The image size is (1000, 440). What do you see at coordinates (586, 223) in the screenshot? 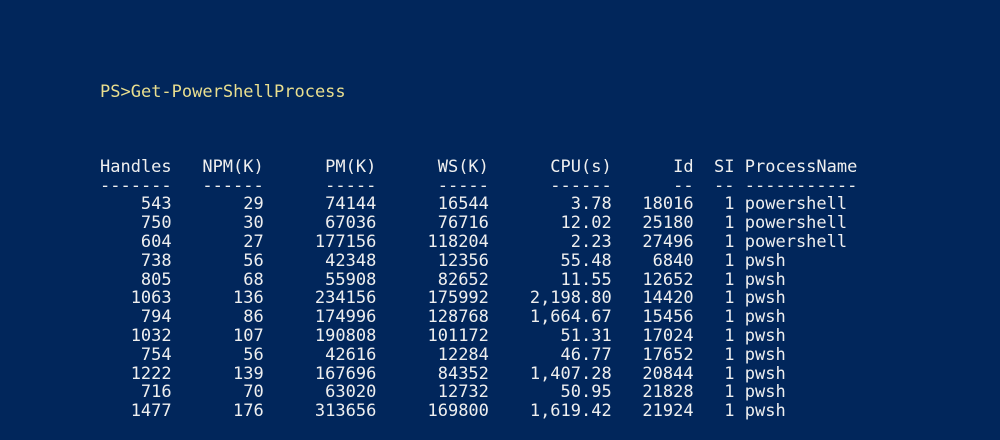
I see `cell-cpu-s: 12.02` at bounding box center [586, 223].